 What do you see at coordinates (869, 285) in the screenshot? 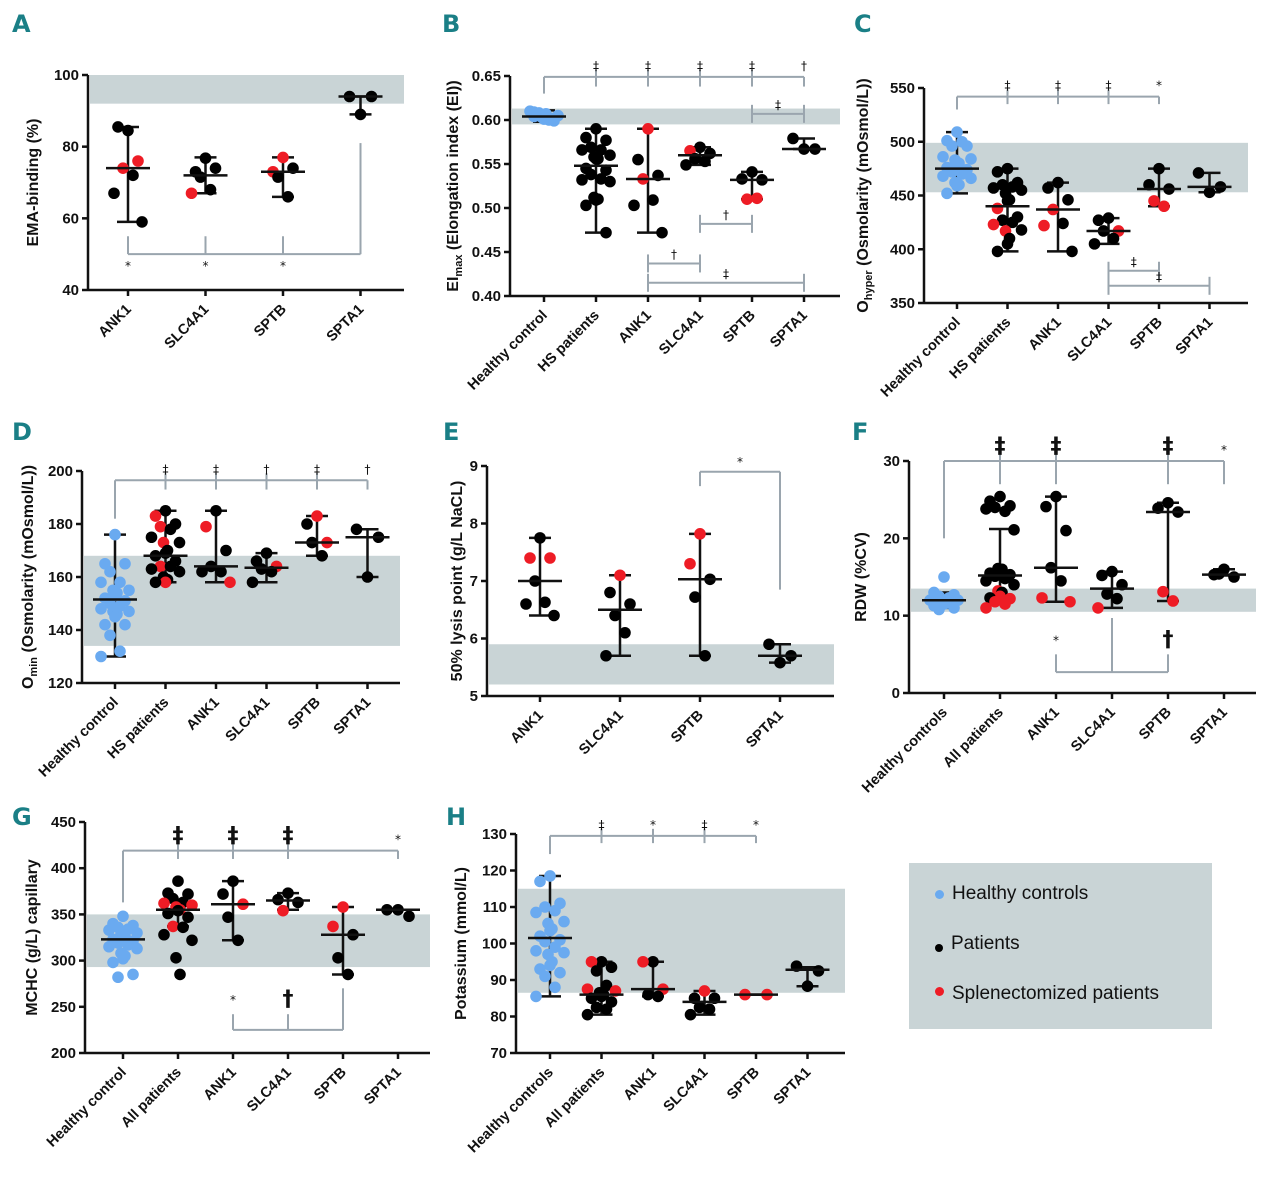
I see `y-axis-label-subscript: hyper` at bounding box center [869, 285].